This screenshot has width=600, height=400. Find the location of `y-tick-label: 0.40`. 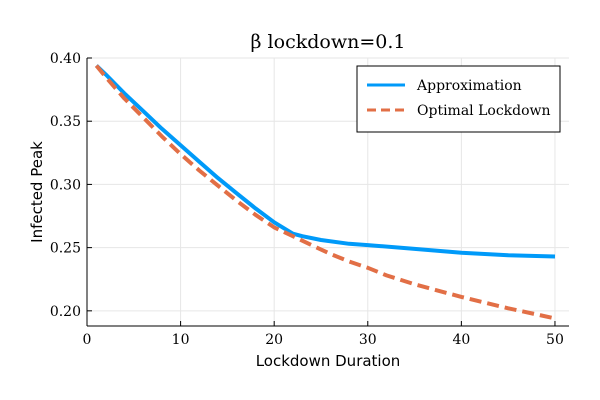

y-tick-label: 0.40 is located at coordinates (65, 59).